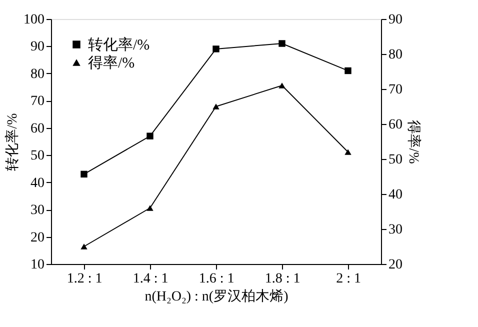  What do you see at coordinates (282, 279) in the screenshot?
I see `x-tick-label: 1.8 : 1` at bounding box center [282, 279].